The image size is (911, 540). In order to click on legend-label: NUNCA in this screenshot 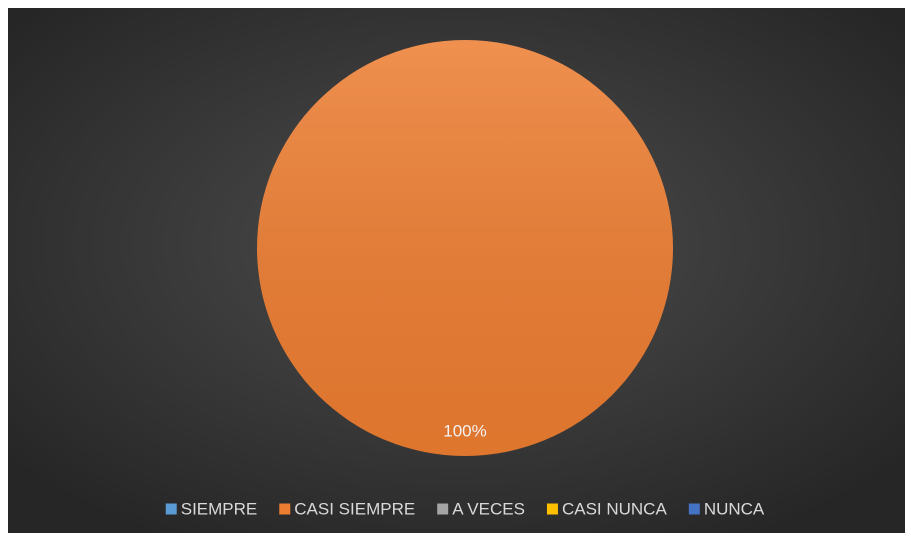, I will do `click(734, 508)`.